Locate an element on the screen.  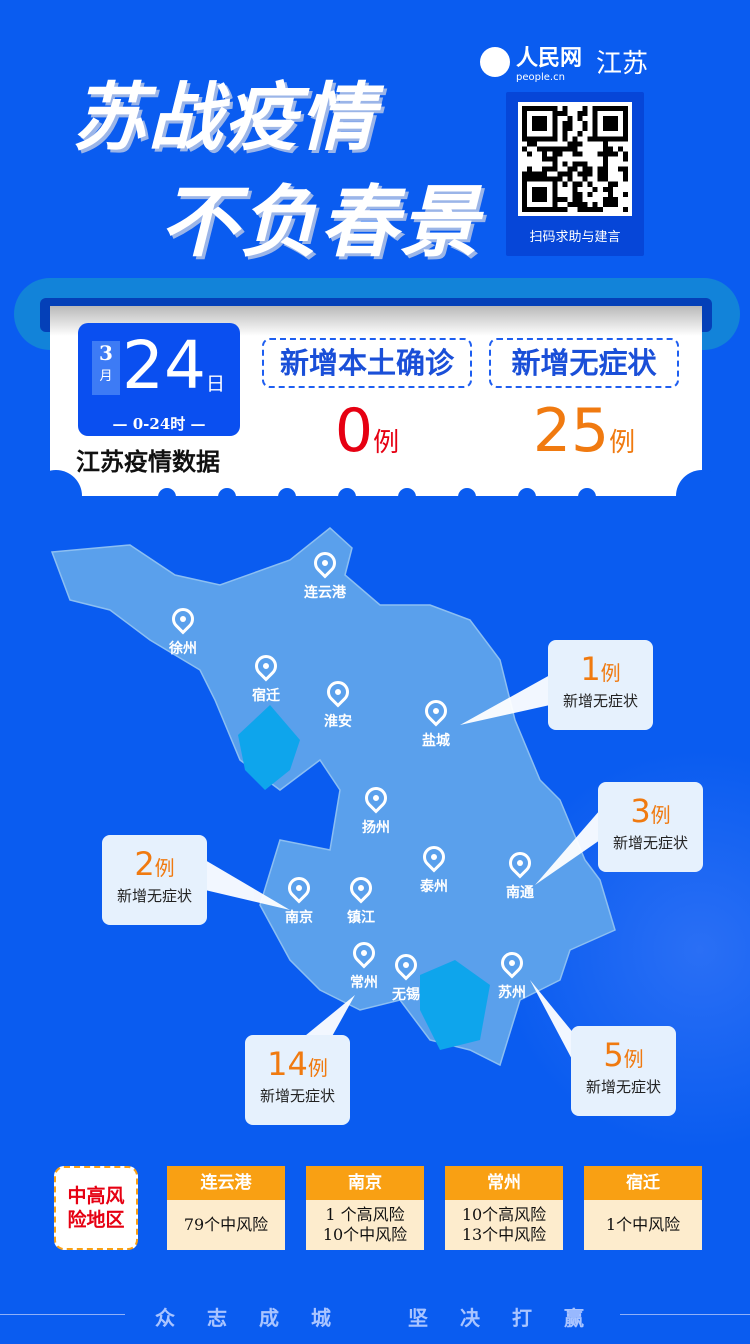
city-label: 扬州 is located at coordinates (376, 828).